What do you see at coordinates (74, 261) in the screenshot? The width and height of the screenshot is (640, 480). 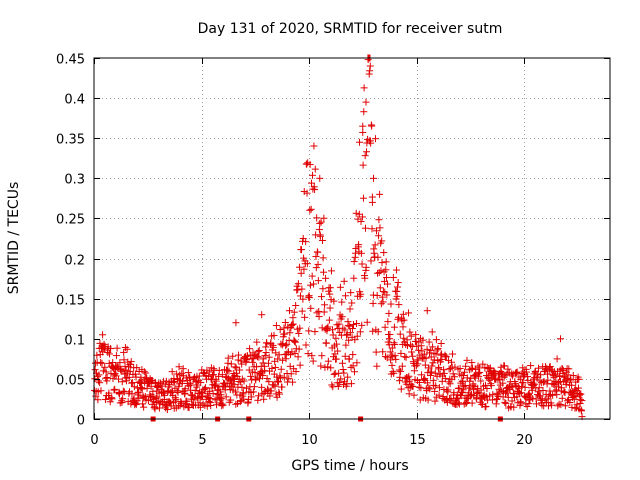 I see `y-tick-label: 0.2` at bounding box center [74, 261].